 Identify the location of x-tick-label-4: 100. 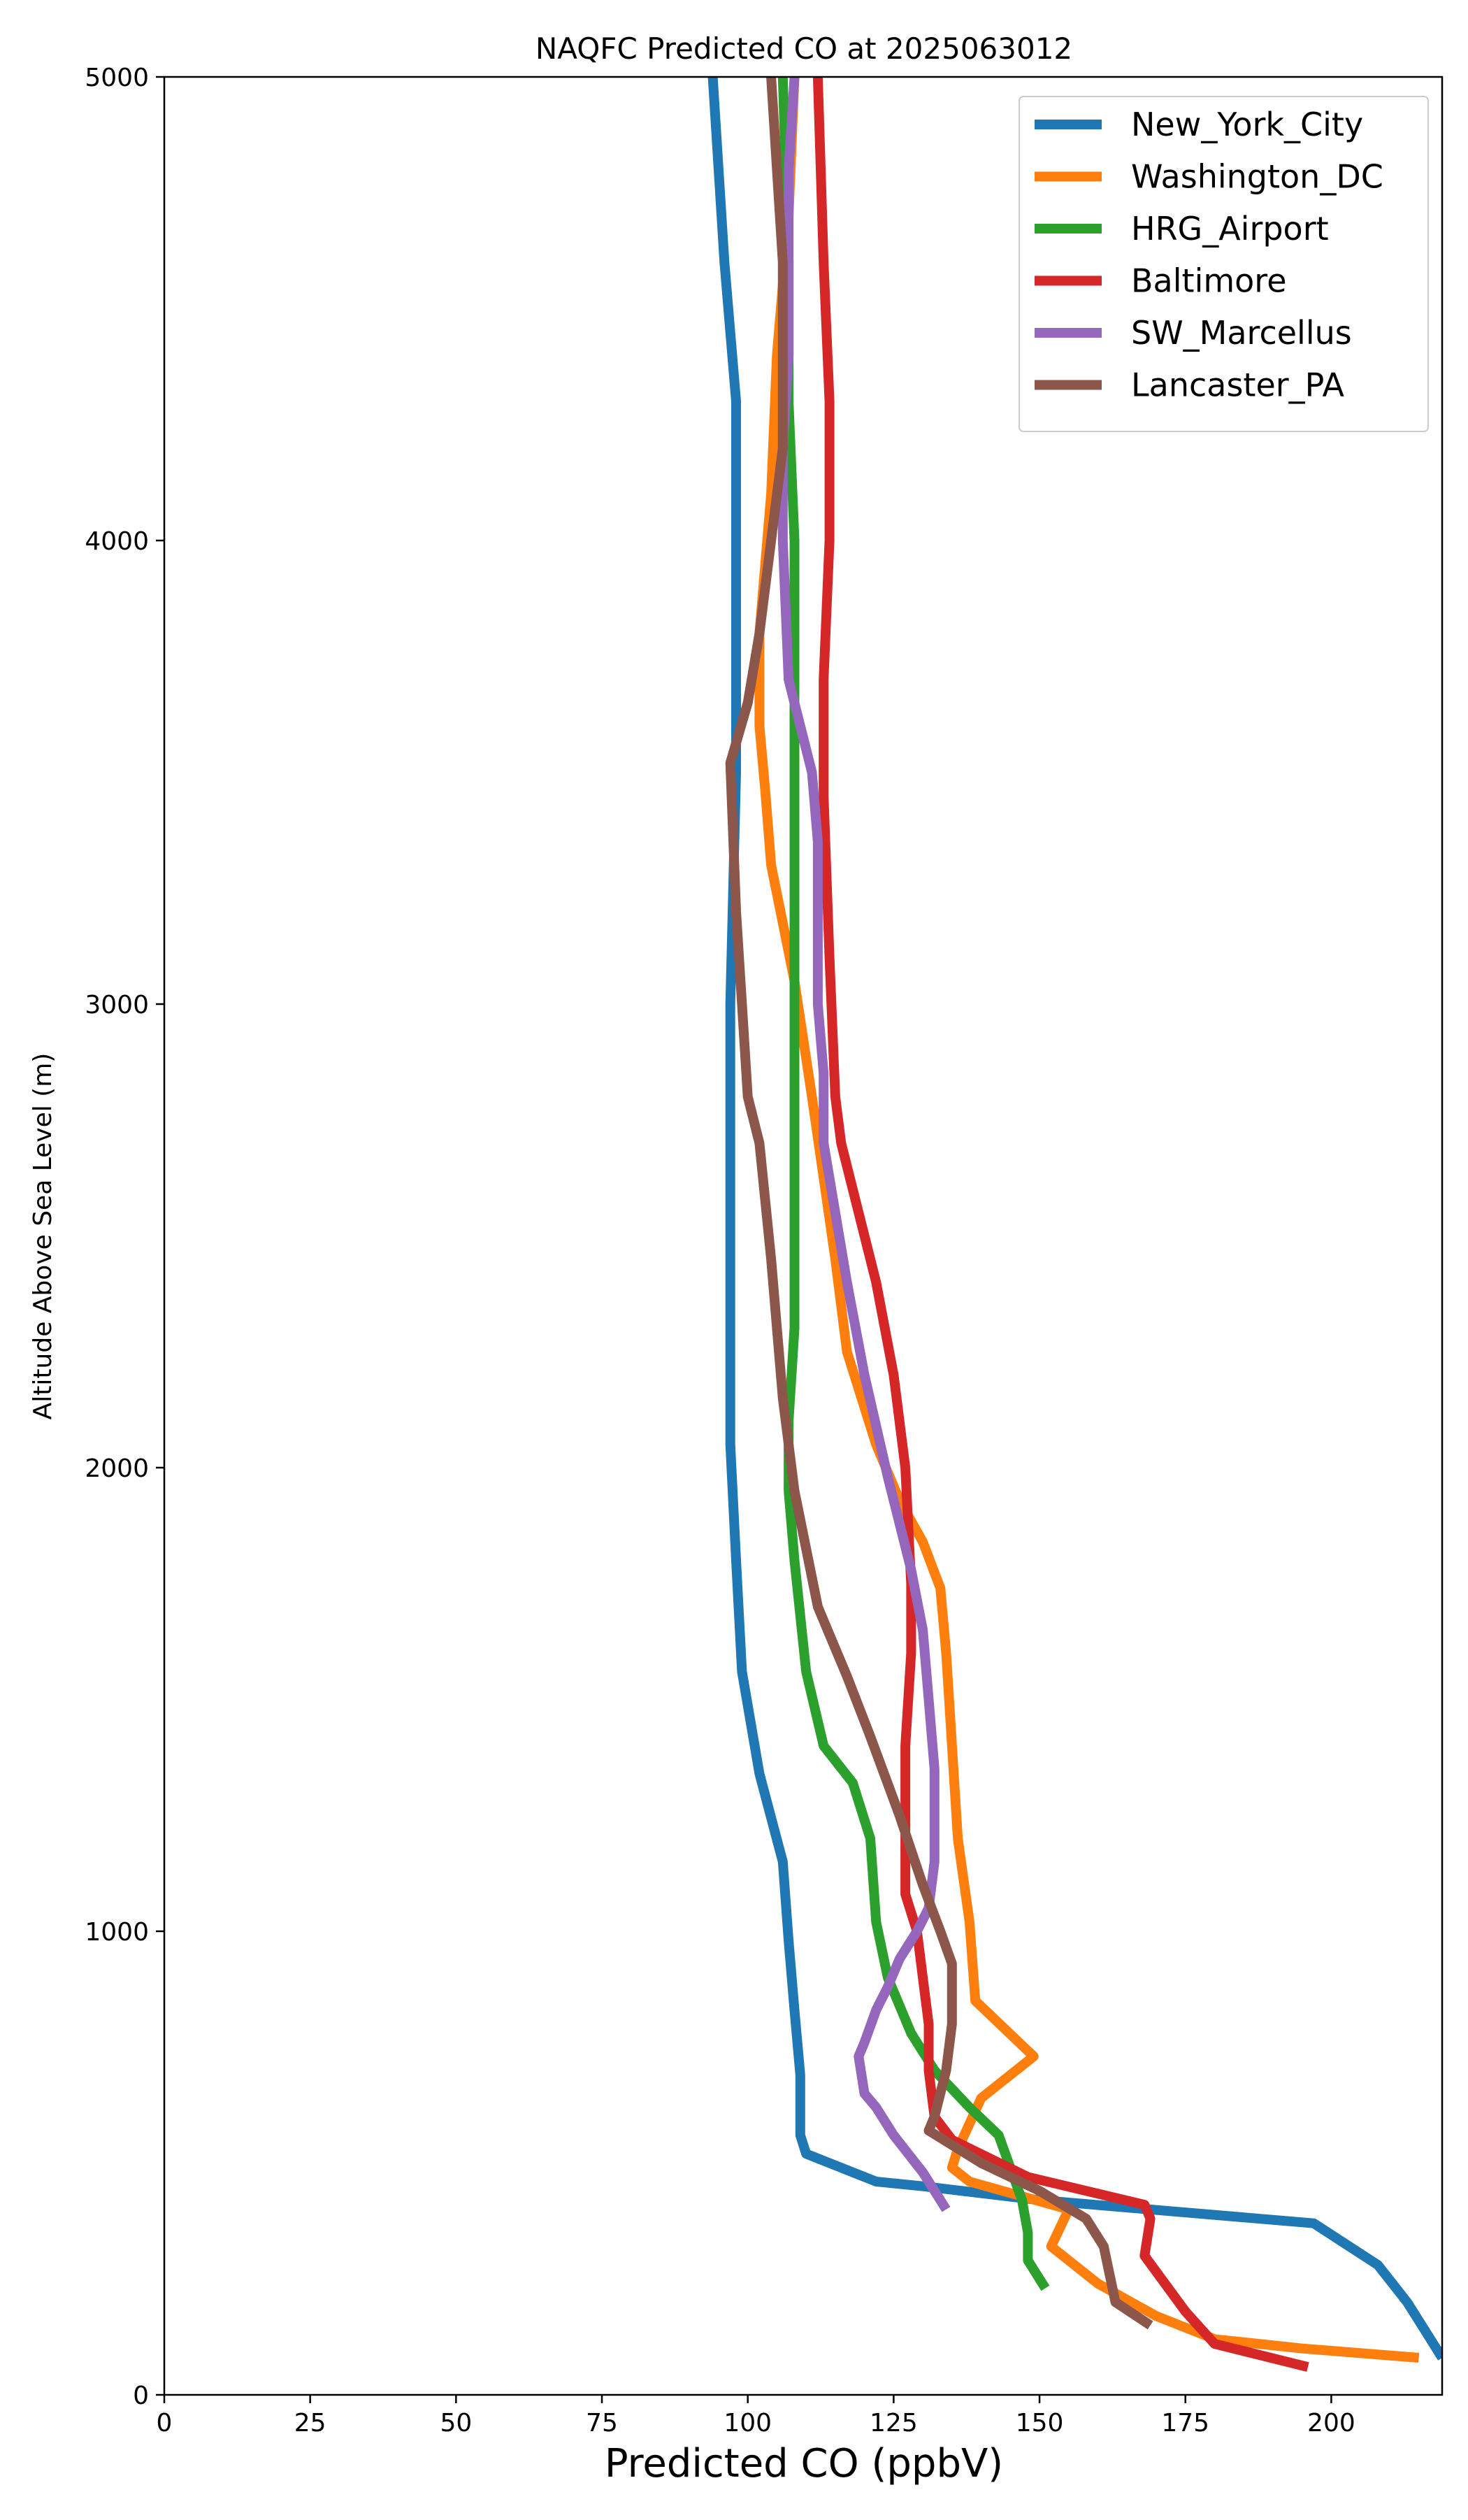
(748, 2423).